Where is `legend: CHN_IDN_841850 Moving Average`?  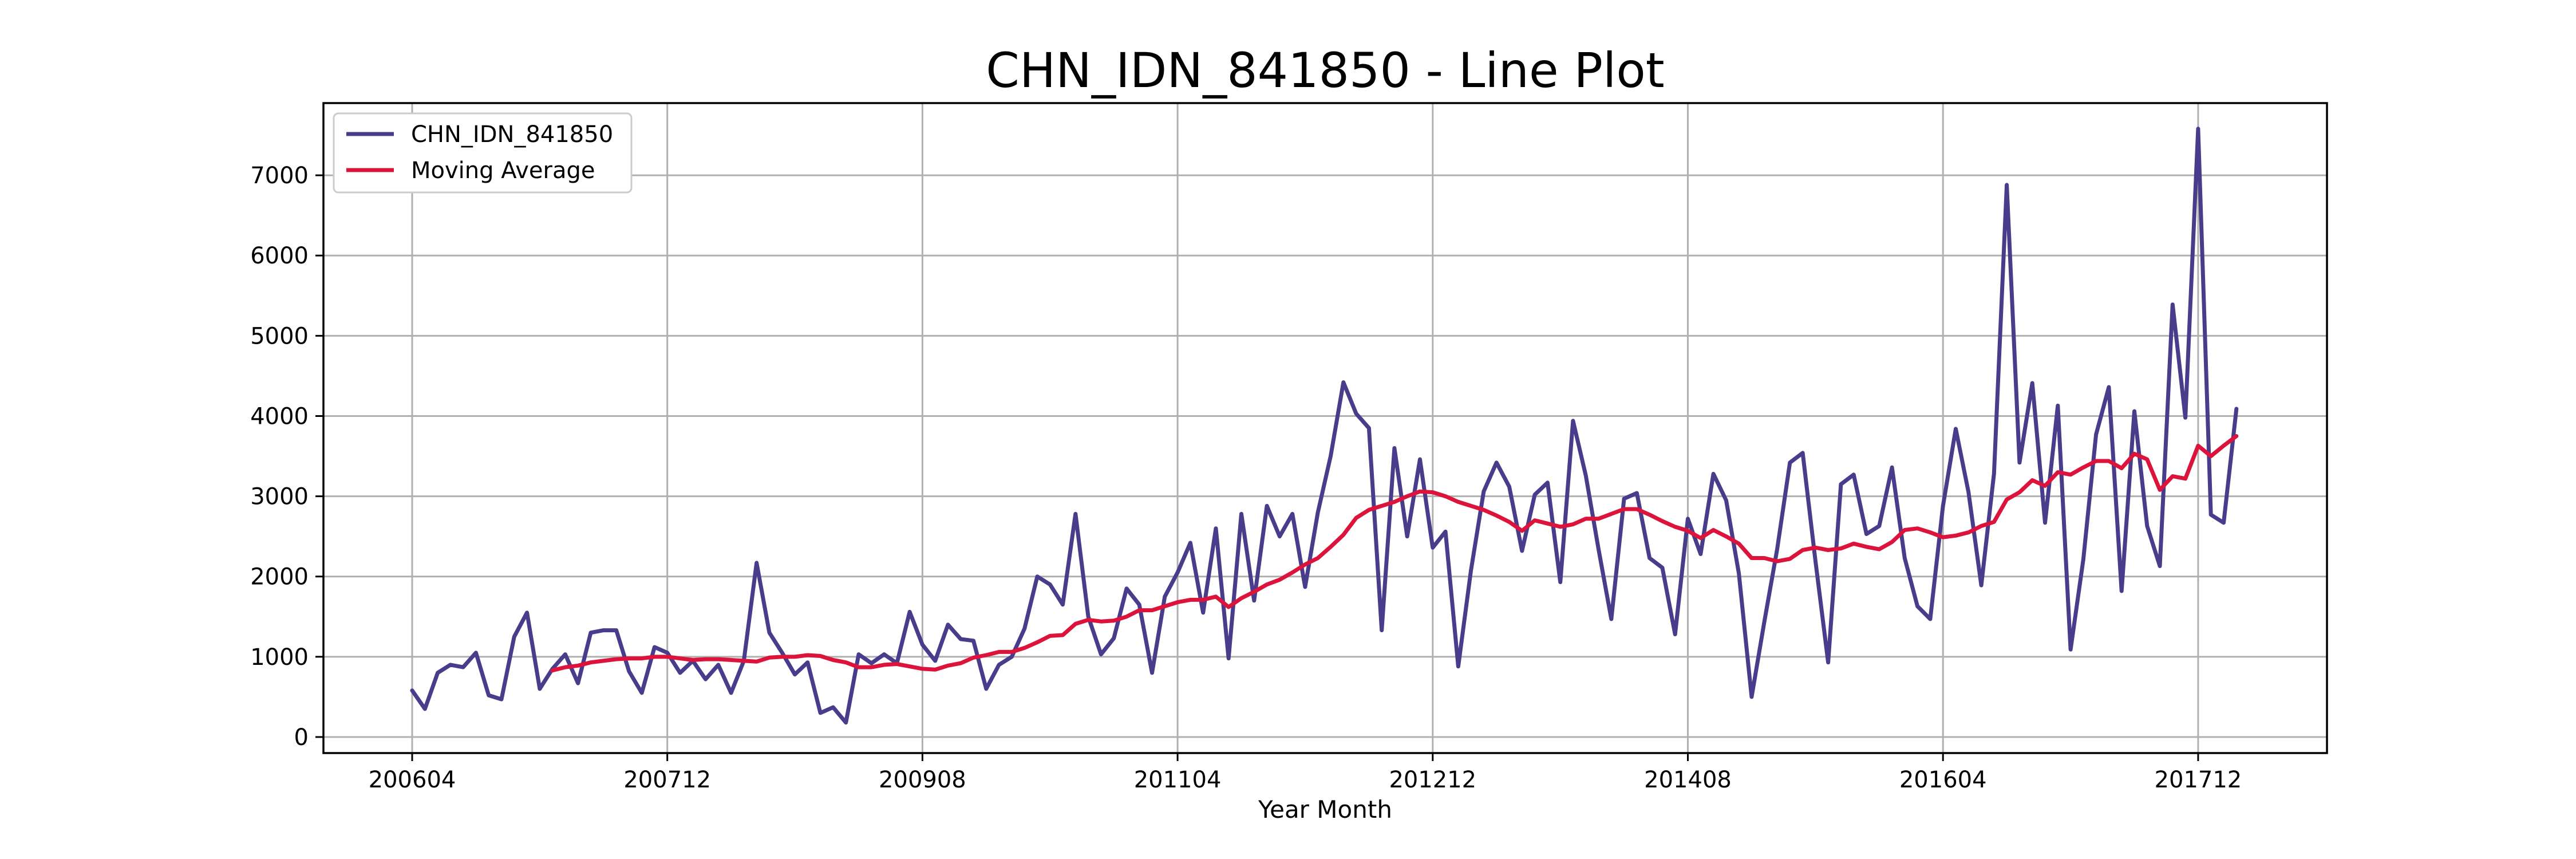
legend: CHN_IDN_841850 Moving Average is located at coordinates (483, 153).